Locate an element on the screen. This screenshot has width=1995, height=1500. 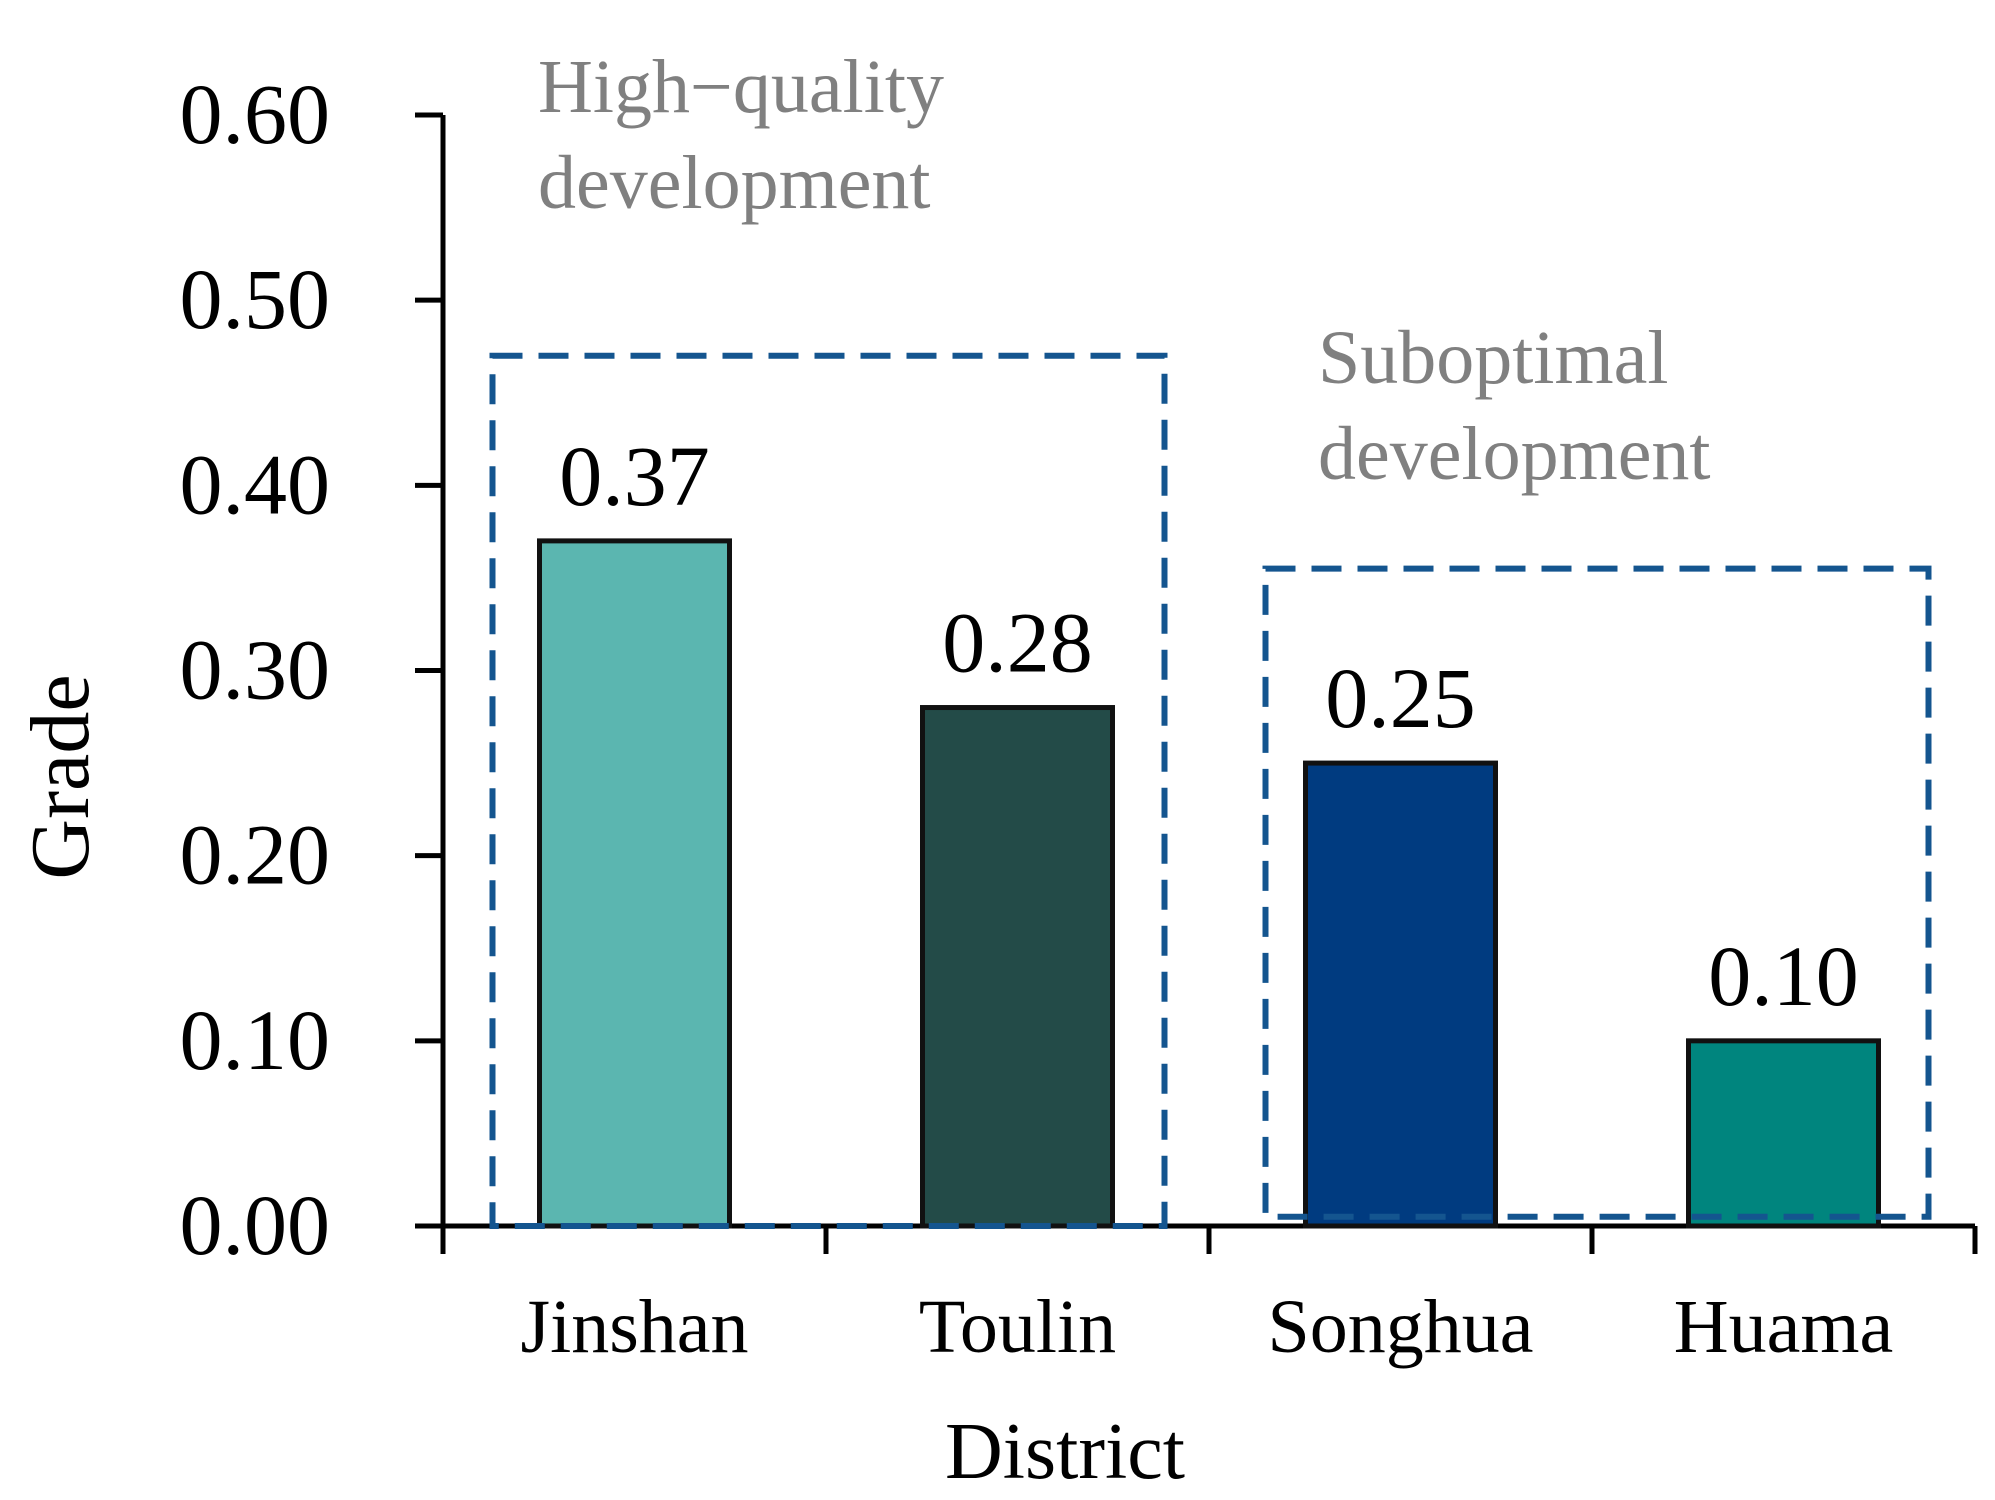
bar-jinshan is located at coordinates (634, 883).